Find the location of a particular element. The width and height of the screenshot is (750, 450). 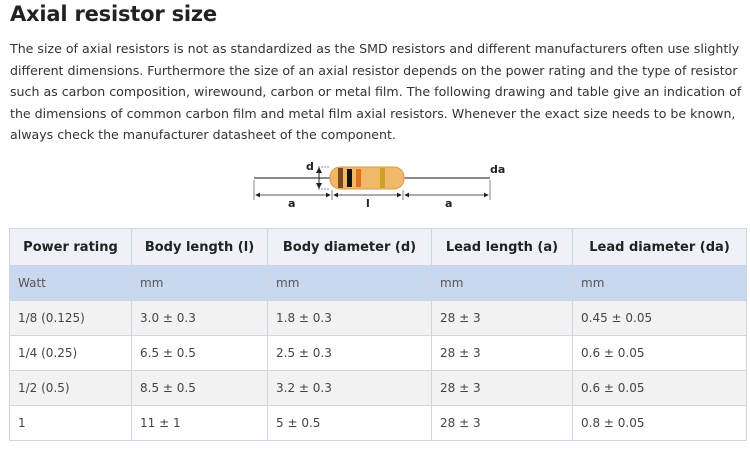

table-row: 1 11 ± 1 5 ± 0.5 28 ± 3 0.8 ± 0.05 is located at coordinates (378, 423).